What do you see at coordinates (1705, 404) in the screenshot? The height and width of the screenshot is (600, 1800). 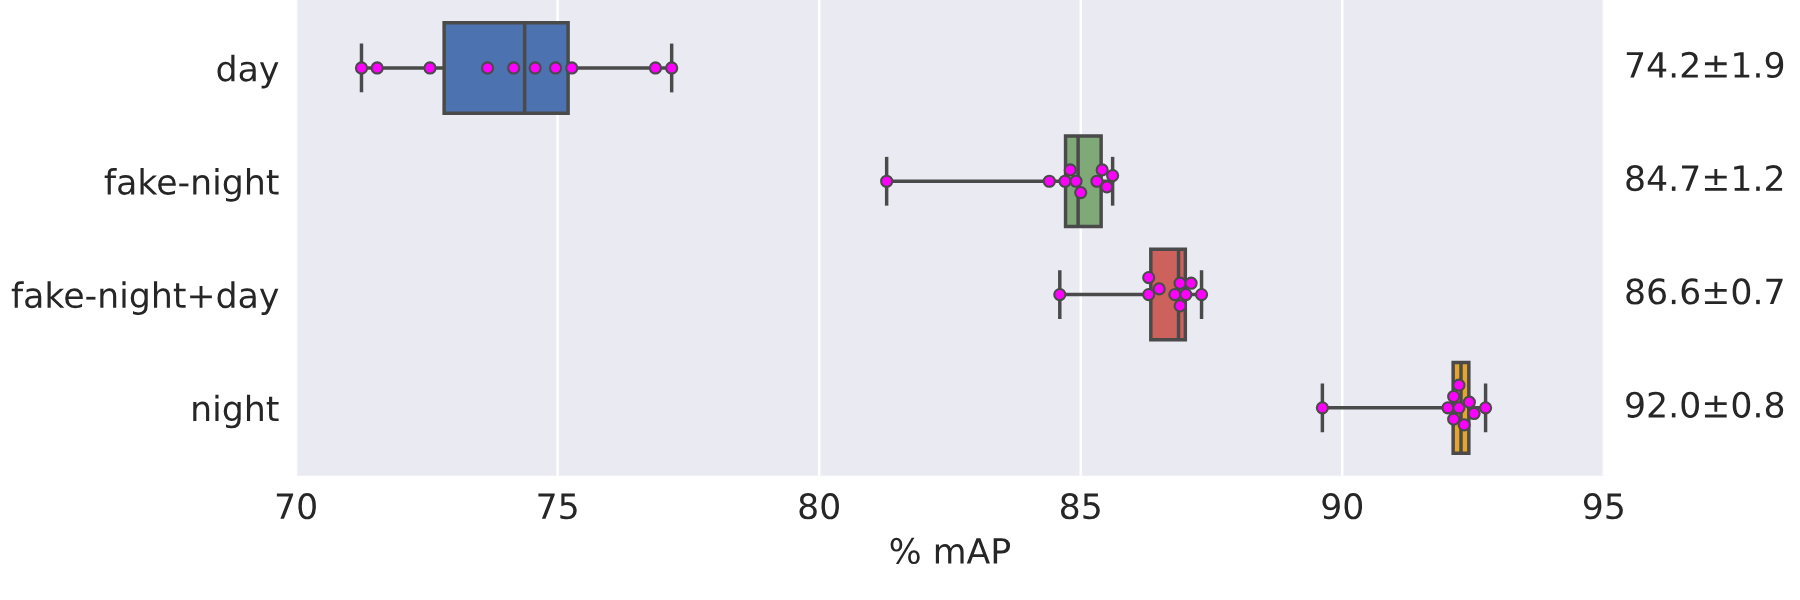 I see `text: 92.0±0.8` at bounding box center [1705, 404].